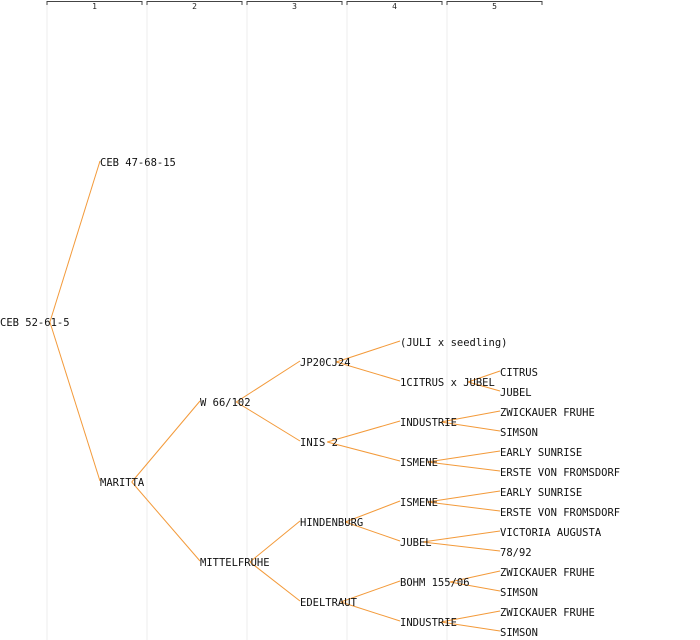  I want to click on generation-1-bracket, so click(94, 3).